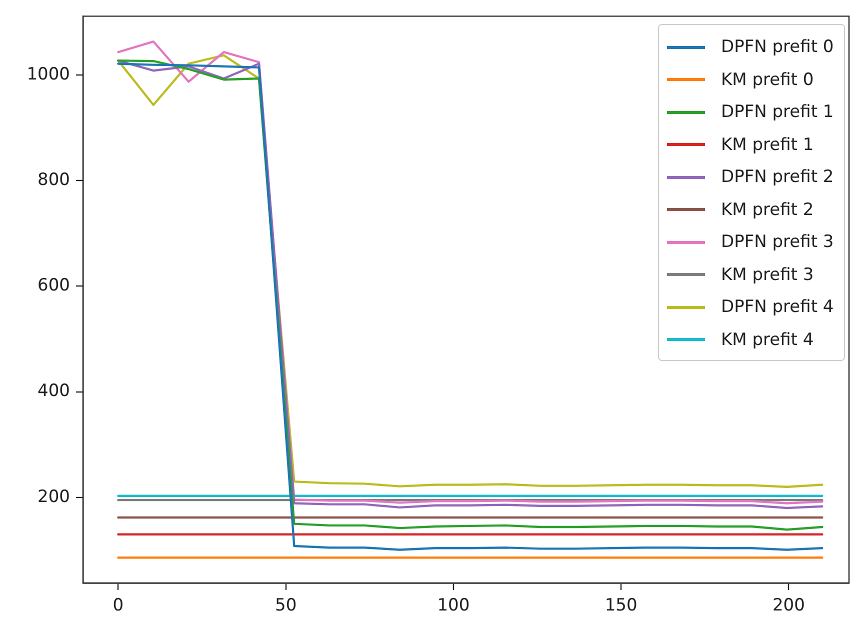  What do you see at coordinates (48, 74) in the screenshot?
I see `y-tick-label: 1000` at bounding box center [48, 74].